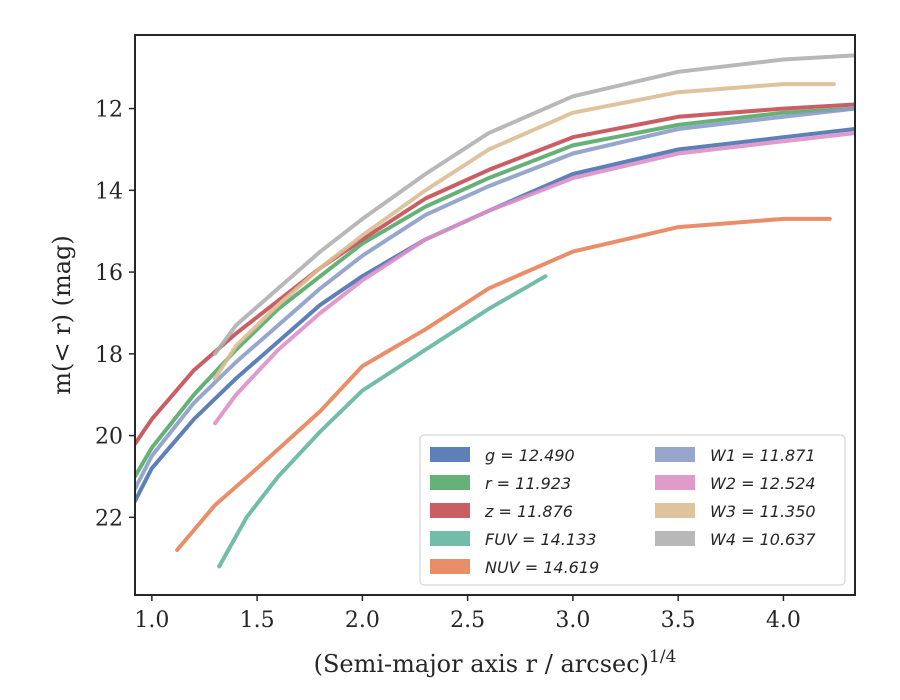  I want to click on legend-label-r: r = 11.923, so click(528, 483).